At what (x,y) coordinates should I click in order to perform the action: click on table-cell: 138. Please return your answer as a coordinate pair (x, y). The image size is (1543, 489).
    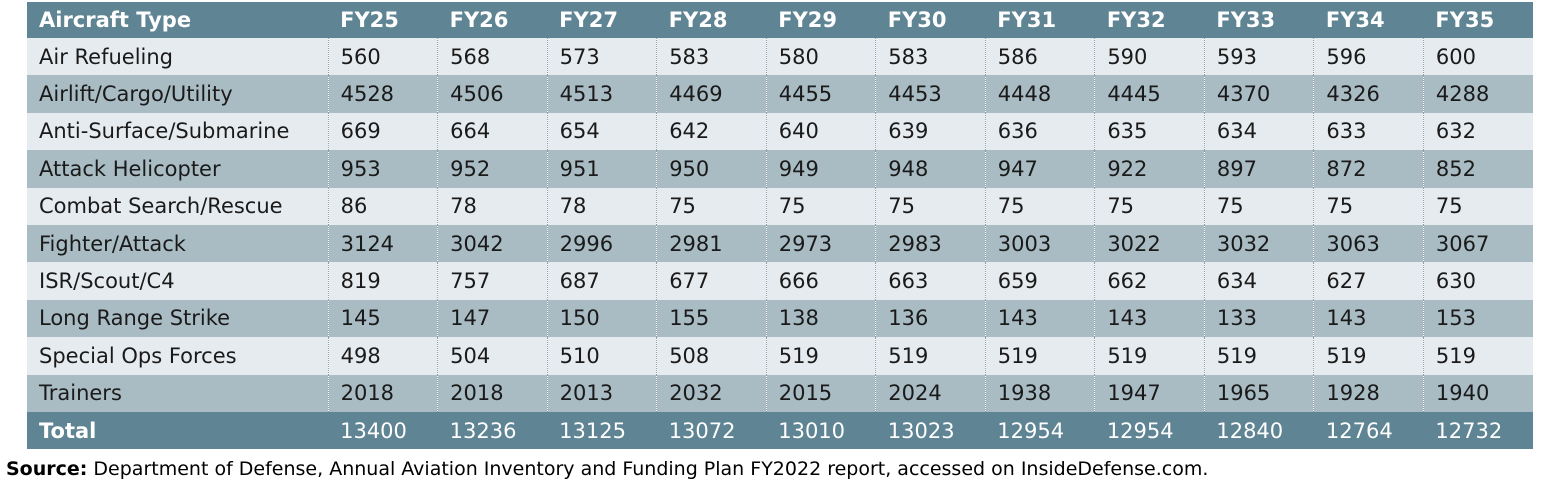
    Looking at the image, I should click on (820, 318).